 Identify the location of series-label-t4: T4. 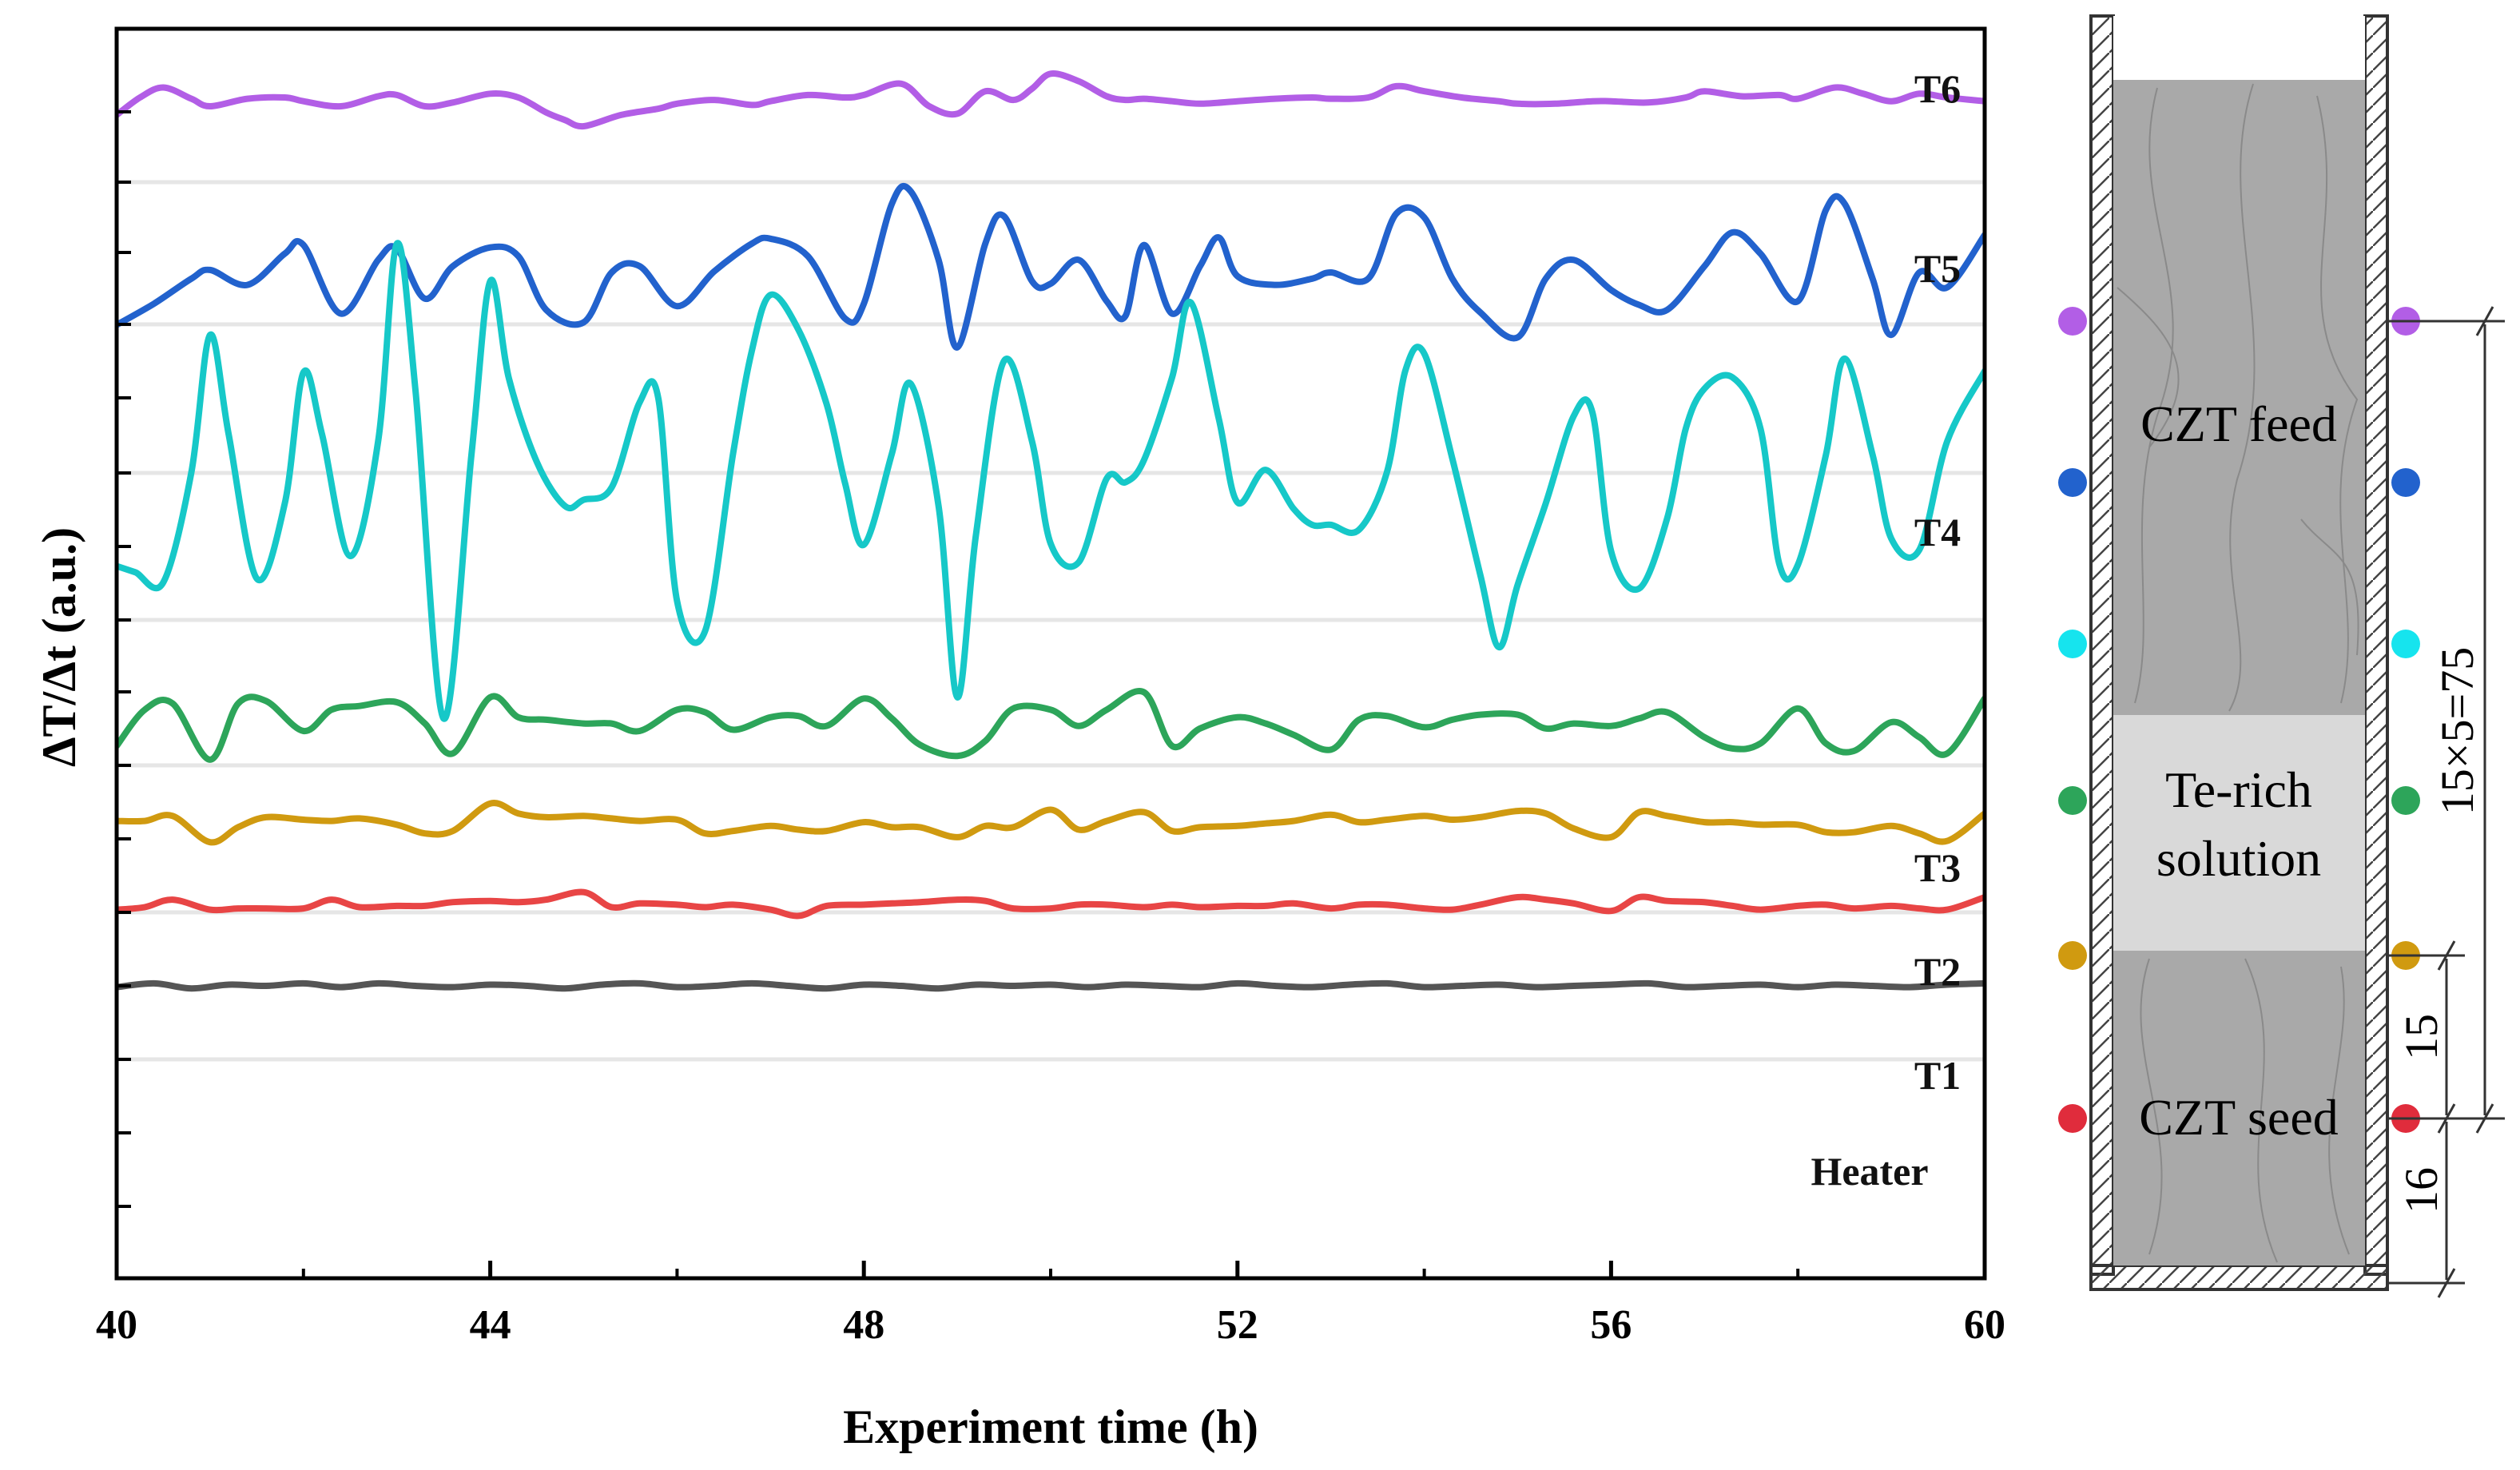
(1937, 532).